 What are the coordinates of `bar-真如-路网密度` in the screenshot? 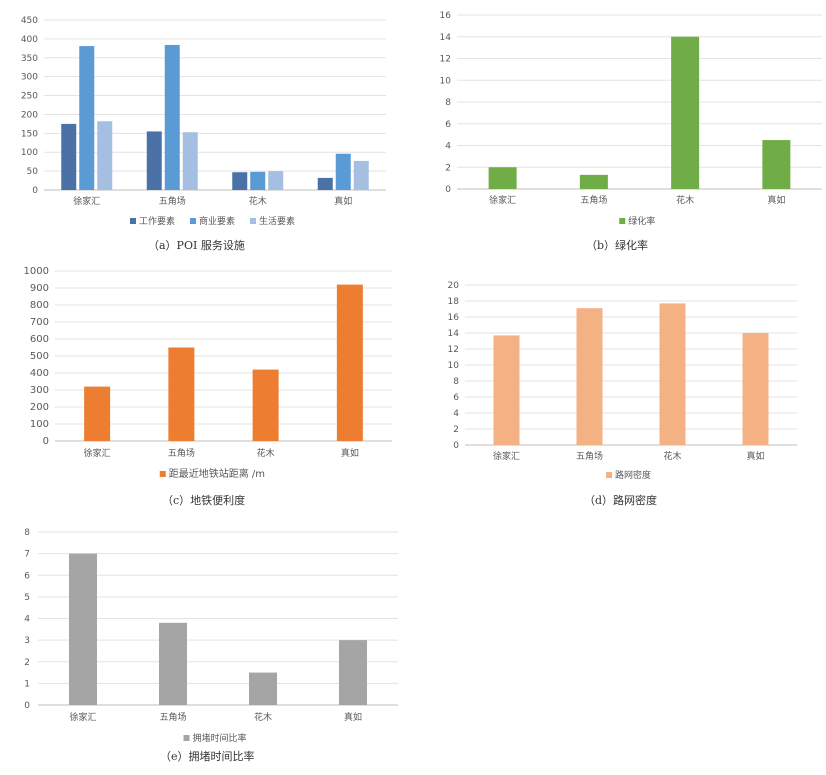 It's located at (755, 389).